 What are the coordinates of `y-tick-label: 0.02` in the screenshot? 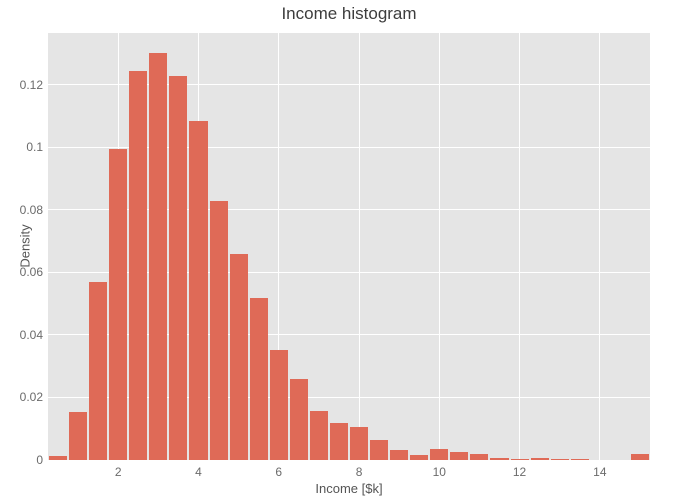 It's located at (31, 397).